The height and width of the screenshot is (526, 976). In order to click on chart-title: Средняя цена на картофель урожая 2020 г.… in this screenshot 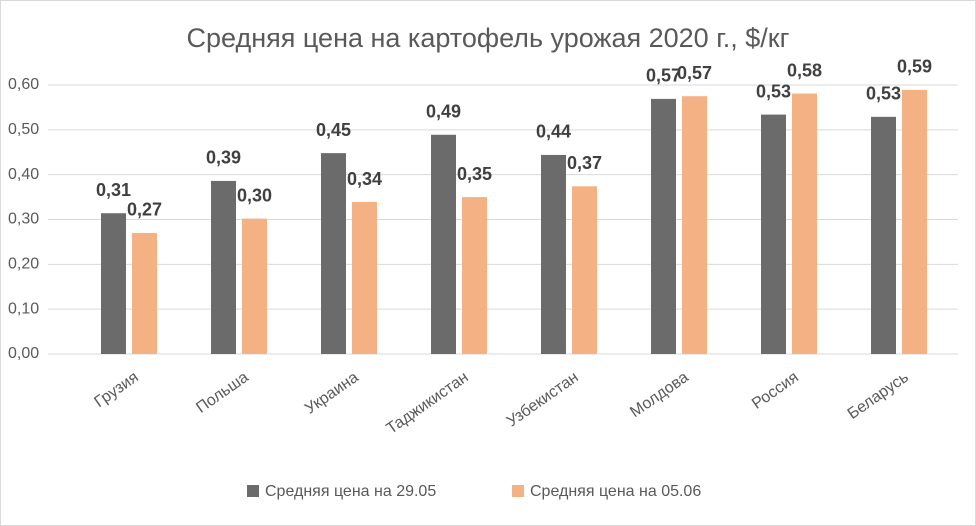, I will do `click(488, 38)`.